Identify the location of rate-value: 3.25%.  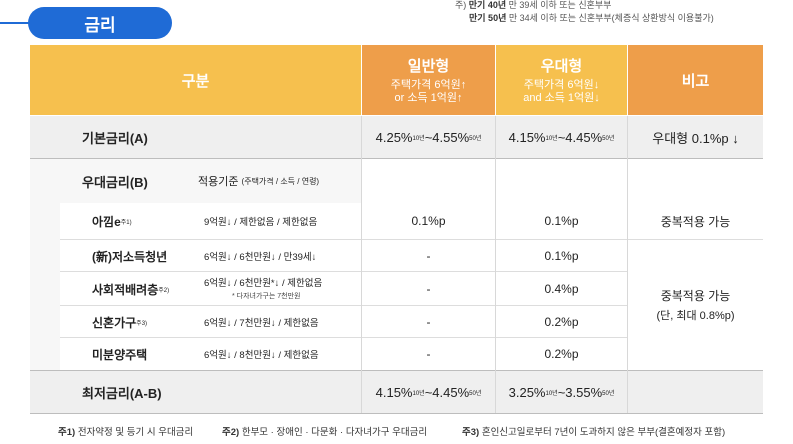
(527, 392).